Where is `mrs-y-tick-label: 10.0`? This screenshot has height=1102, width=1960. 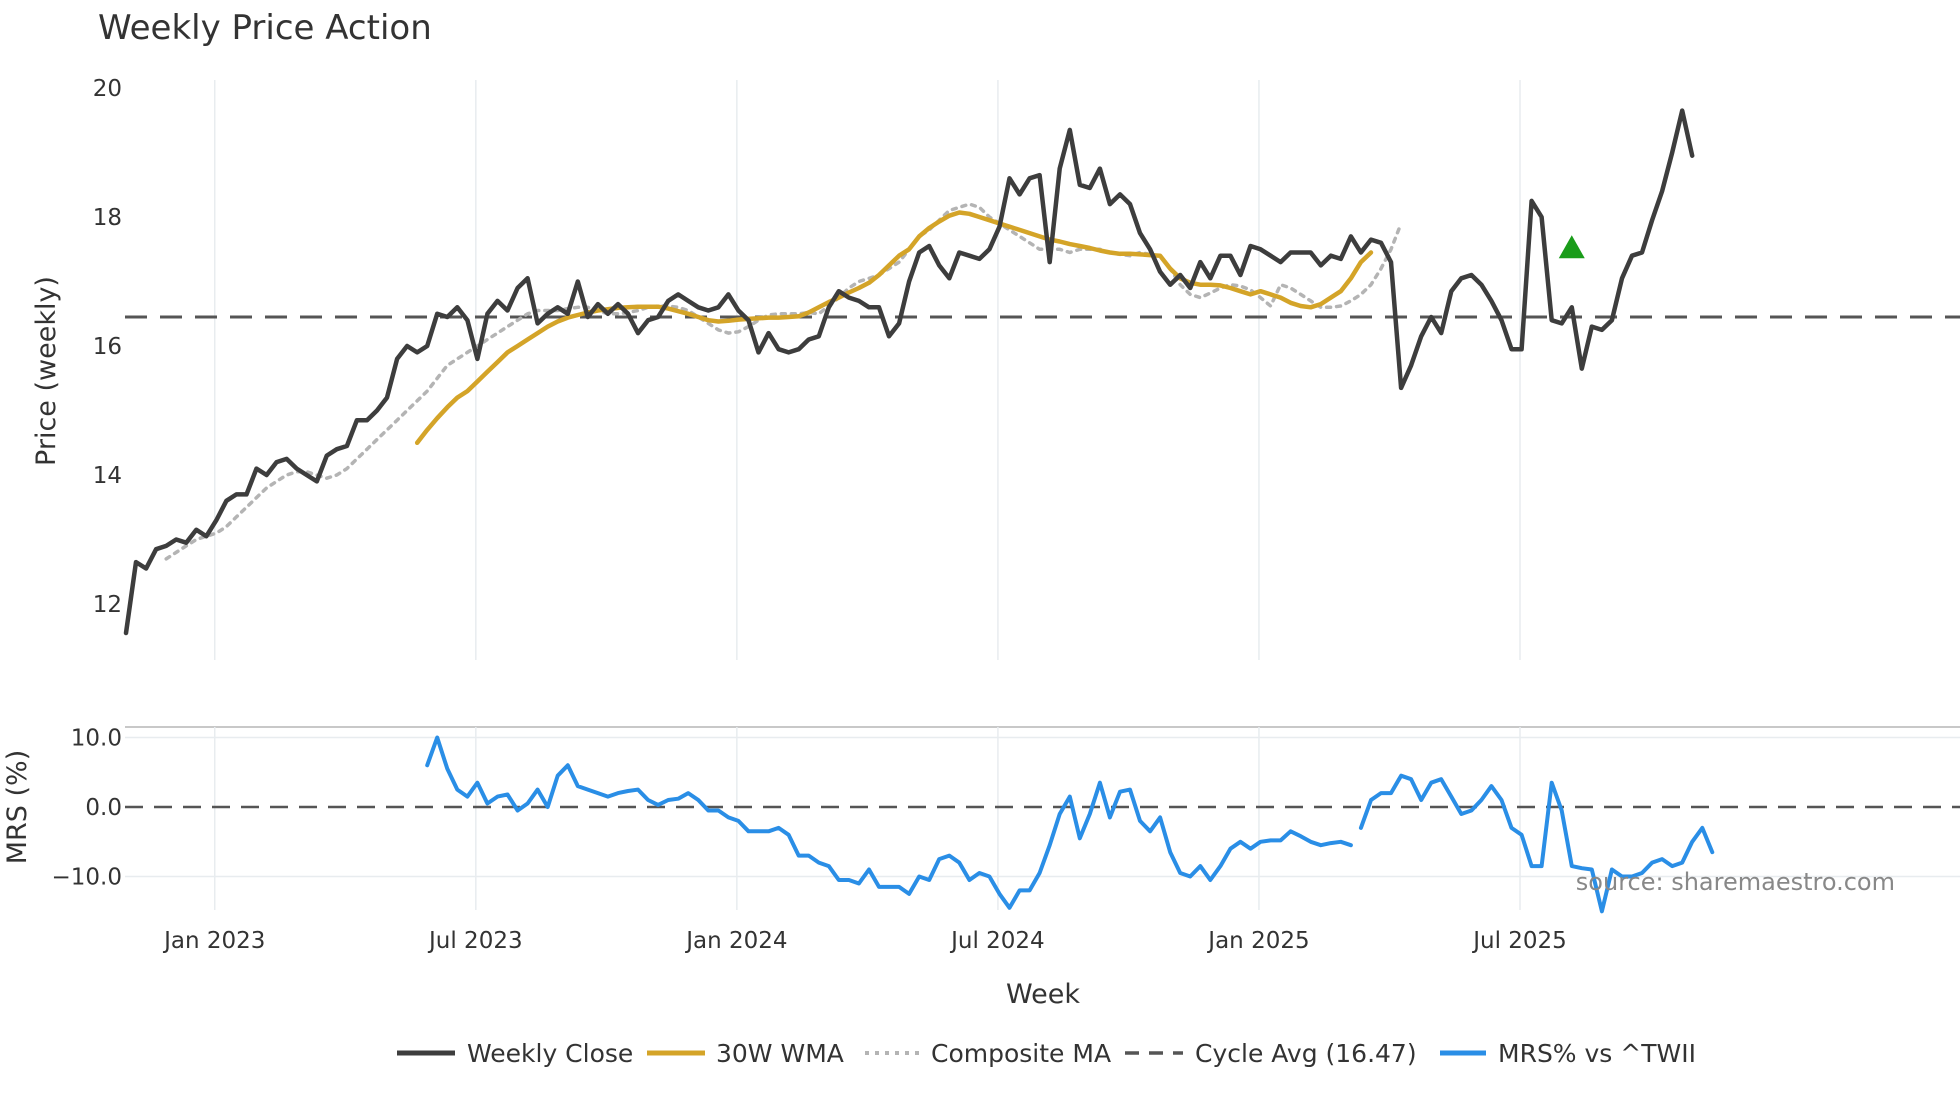
mrs-y-tick-label: 10.0 is located at coordinates (96, 739).